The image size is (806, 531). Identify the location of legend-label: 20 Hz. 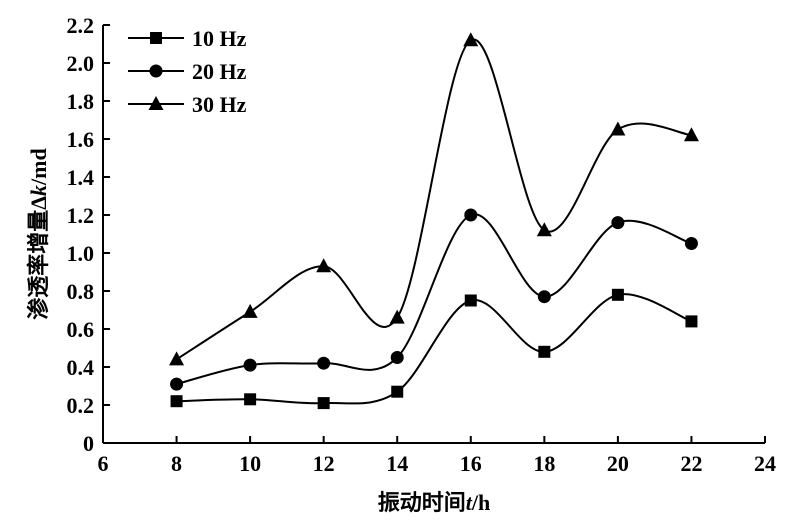
(219, 71).